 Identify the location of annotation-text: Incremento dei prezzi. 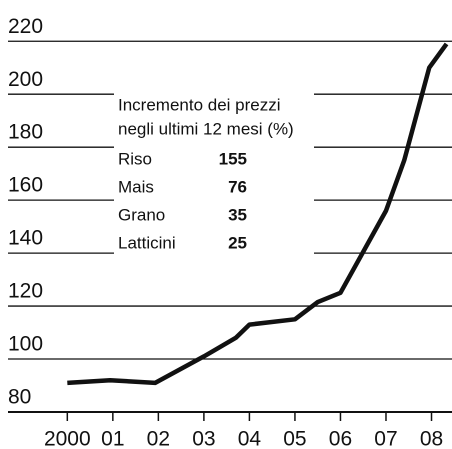
(199, 104).